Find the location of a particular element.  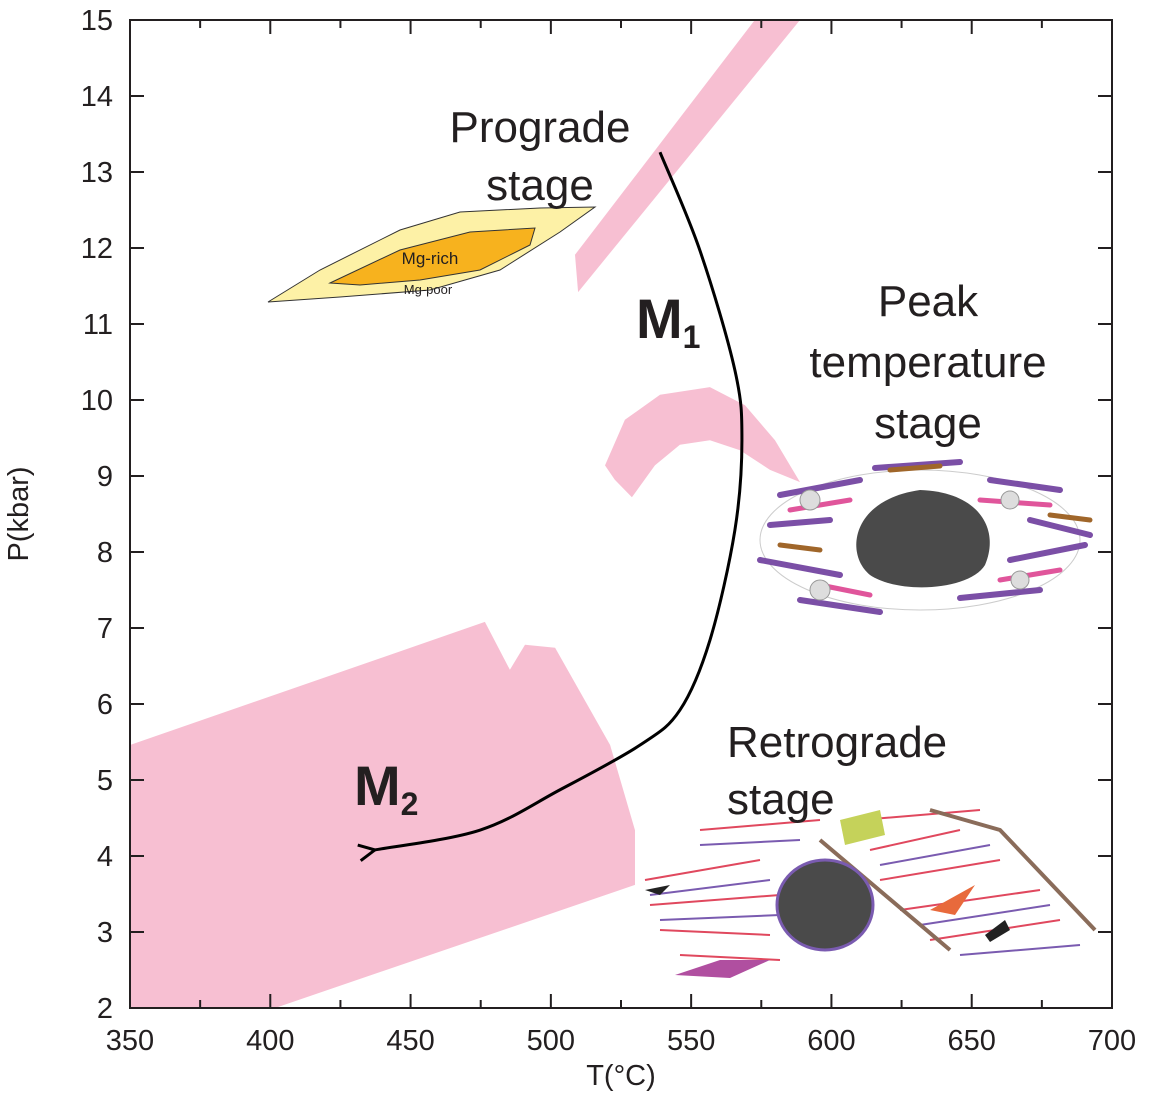

y-tick-label: 12 is located at coordinates (97, 249).